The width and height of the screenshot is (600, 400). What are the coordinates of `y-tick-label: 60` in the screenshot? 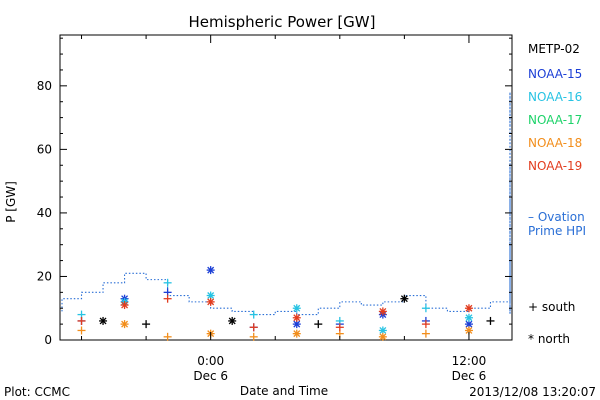 It's located at (44, 149).